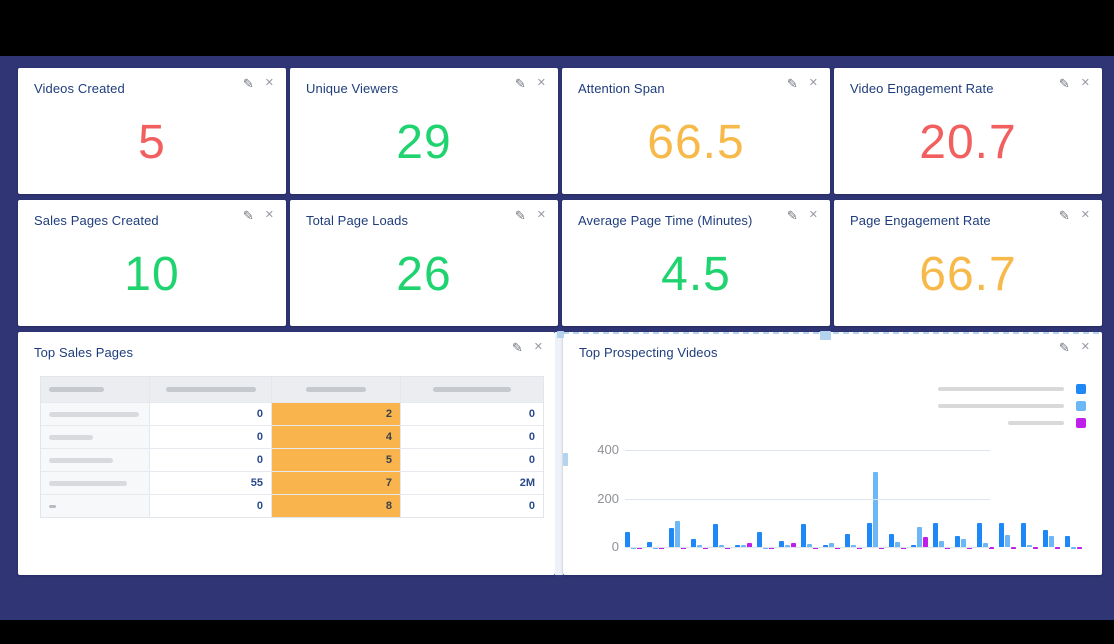 The image size is (1114, 644). Describe the element at coordinates (84, 352) in the screenshot. I see `panel-title: Top Sales Pages` at that location.